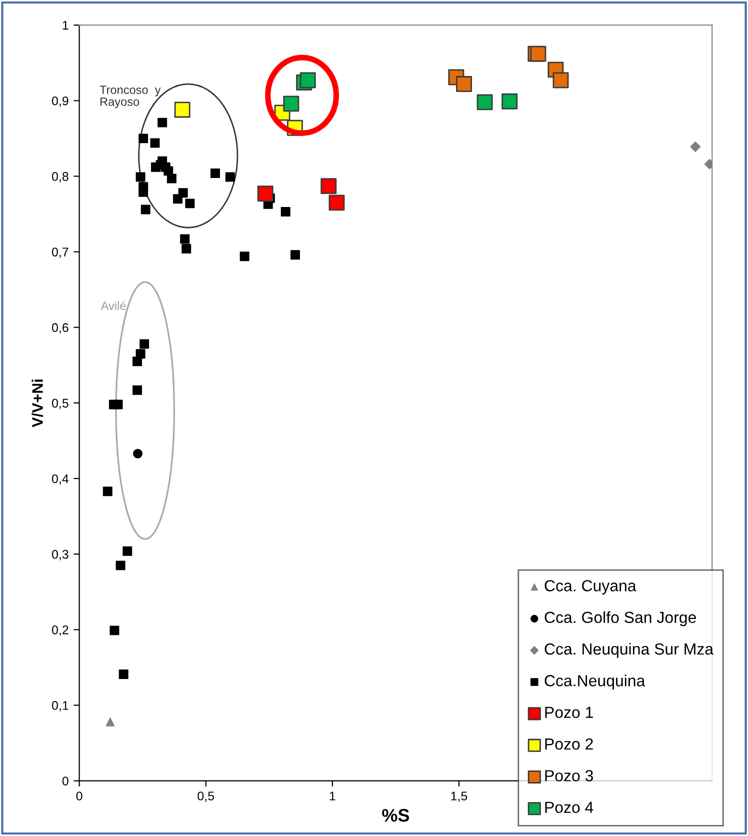 This screenshot has width=748, height=836. I want to click on legend-label: Cca.Neuquina, so click(595, 682).